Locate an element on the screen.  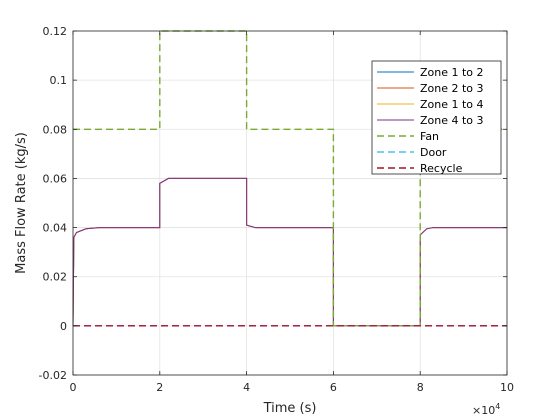
y-tick-label: 0 is located at coordinates (63, 326).